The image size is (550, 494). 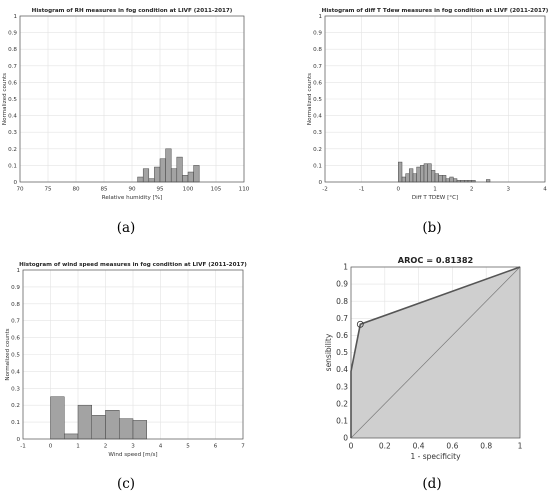 I want to click on x-axis-label: Wind speed [m/s], so click(x=132, y=455).